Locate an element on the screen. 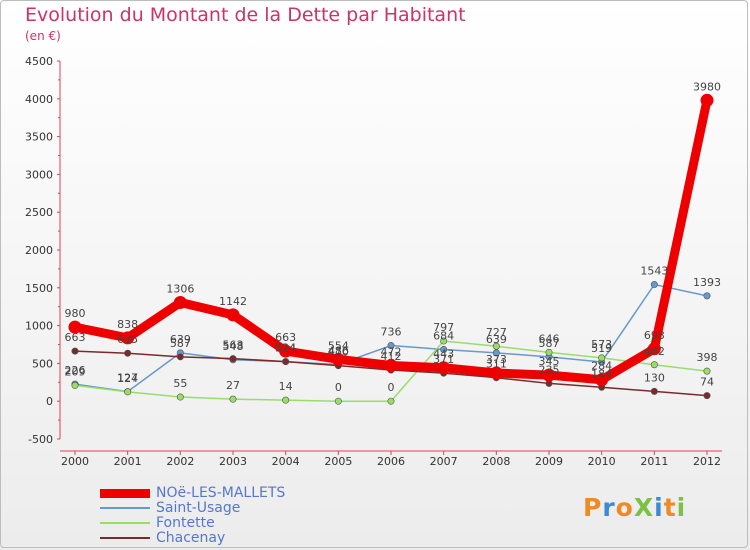 The height and width of the screenshot is (550, 750). data-label: 345 is located at coordinates (549, 361).